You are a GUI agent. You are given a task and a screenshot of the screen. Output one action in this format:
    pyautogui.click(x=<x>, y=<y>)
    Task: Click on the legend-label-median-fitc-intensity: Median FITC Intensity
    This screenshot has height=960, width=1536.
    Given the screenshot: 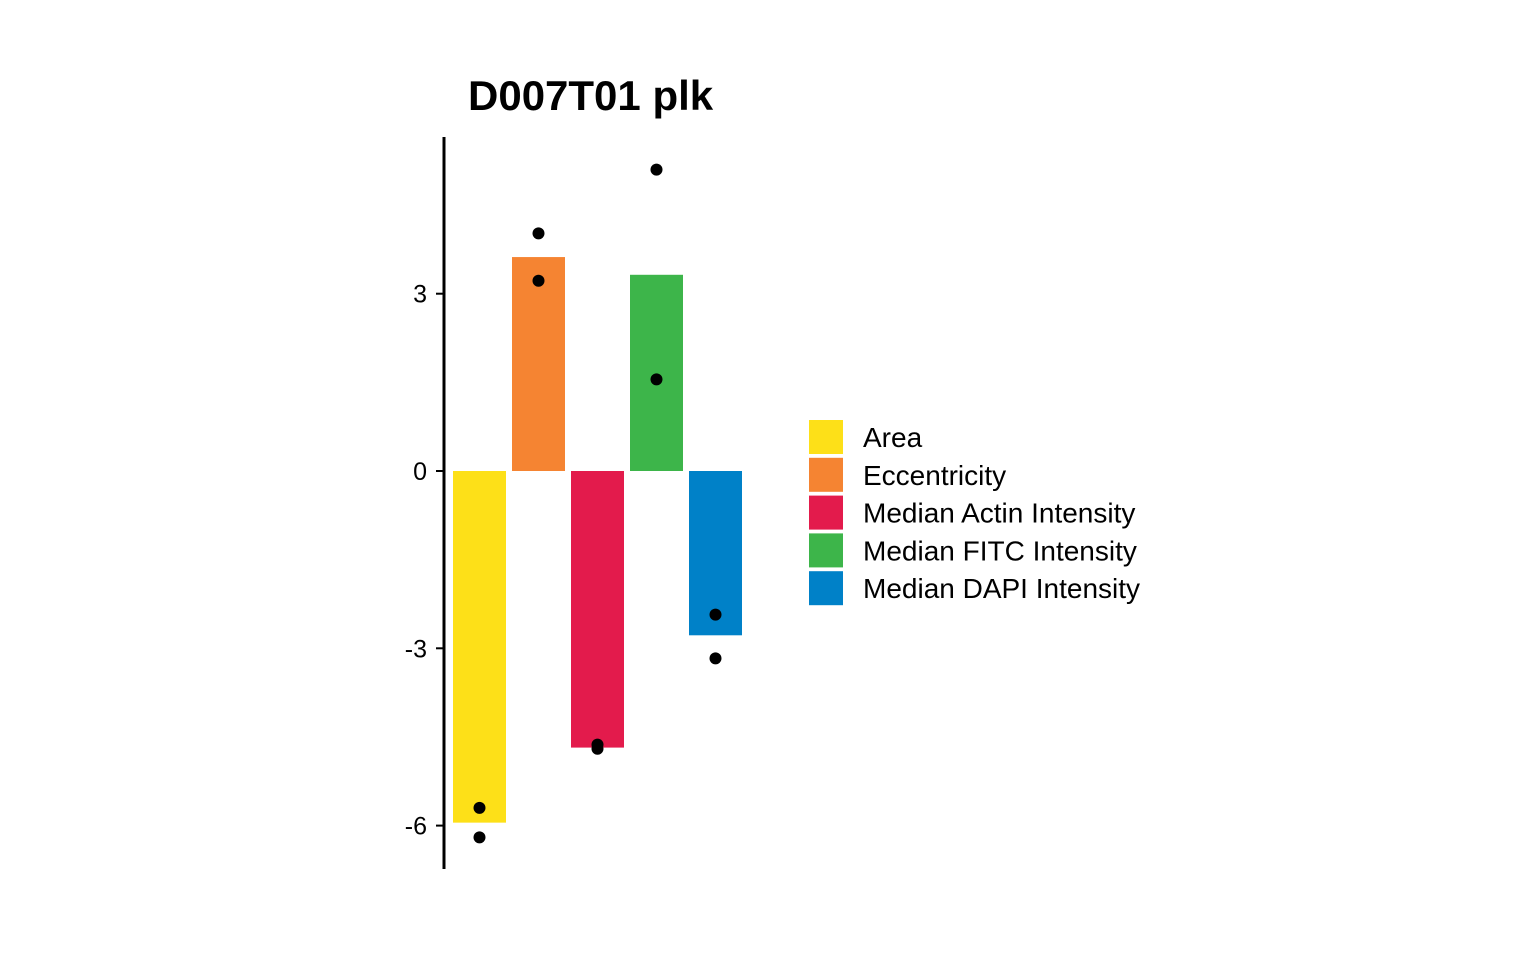 What is the action you would take?
    pyautogui.click(x=1000, y=550)
    